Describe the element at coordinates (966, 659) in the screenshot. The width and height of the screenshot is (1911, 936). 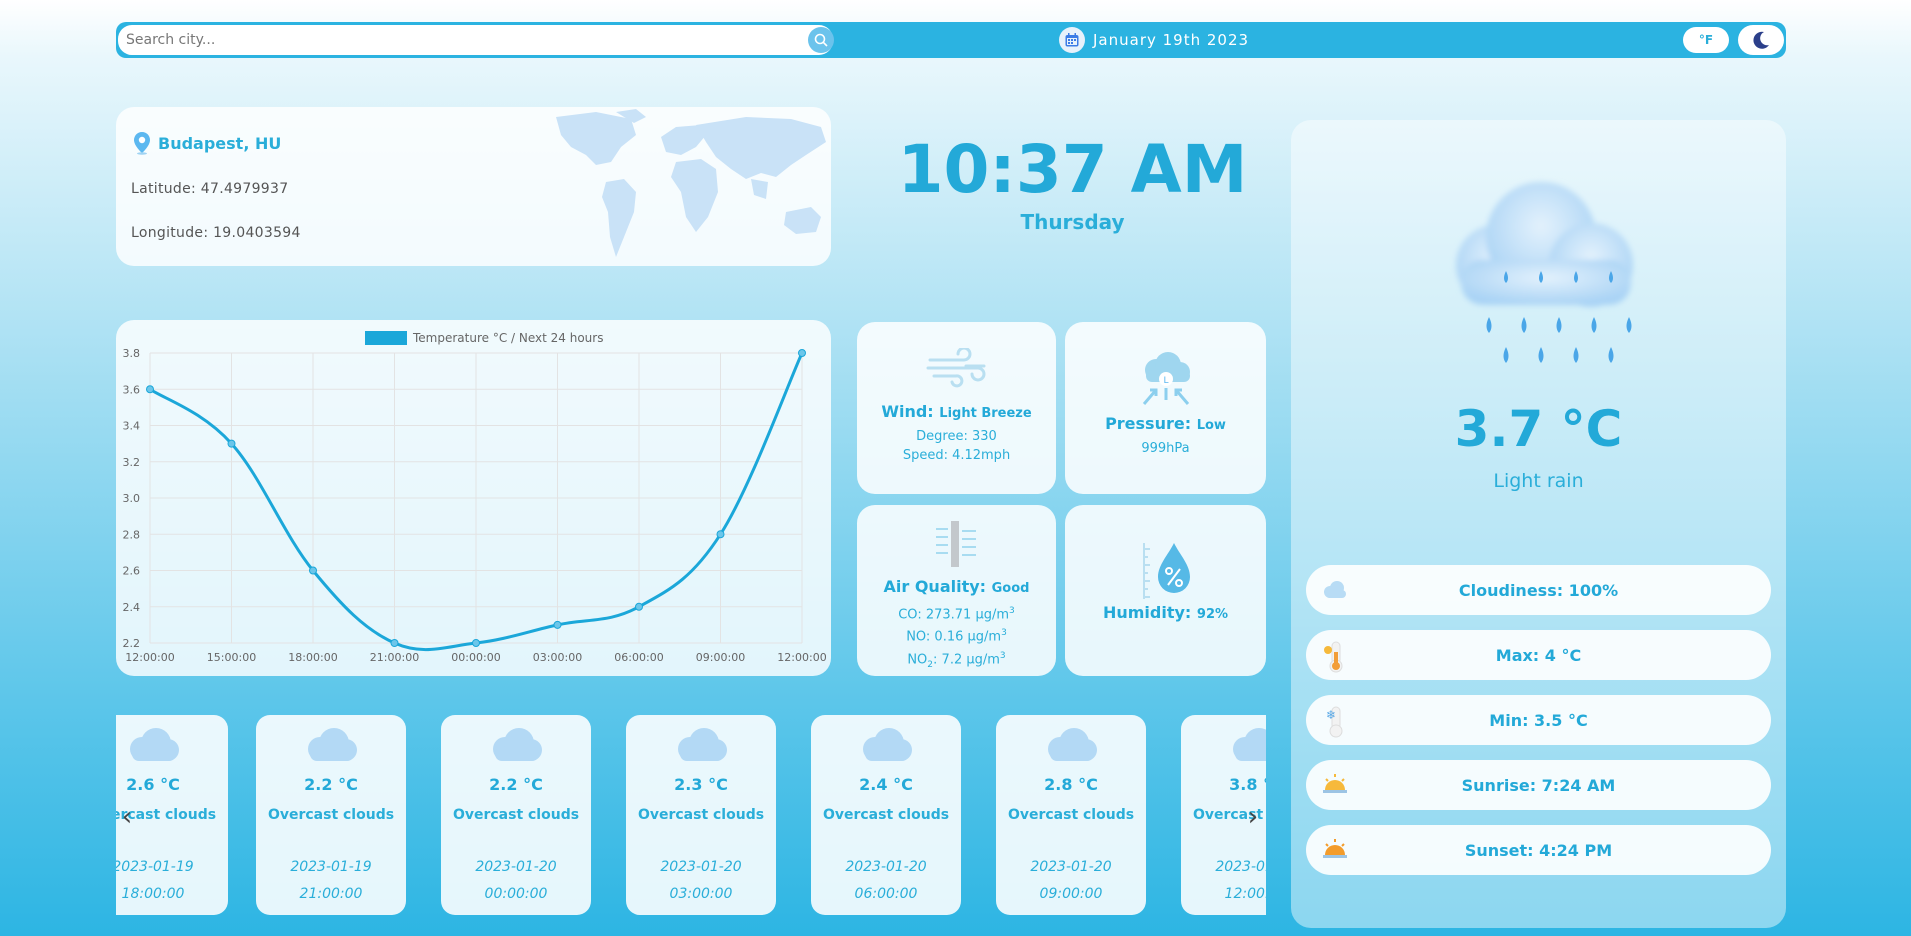
I see `air-no2-text: : 7.2 μg/m` at that location.